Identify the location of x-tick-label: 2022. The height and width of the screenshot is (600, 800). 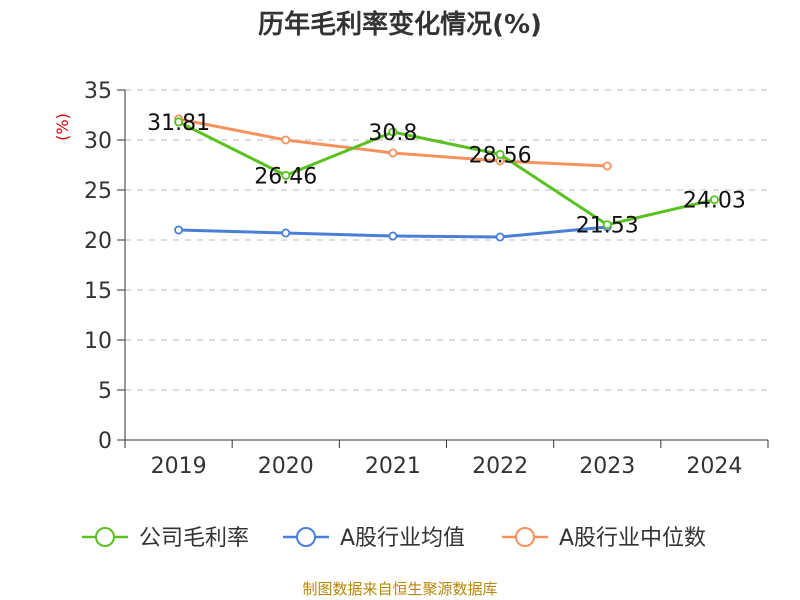
(500, 466).